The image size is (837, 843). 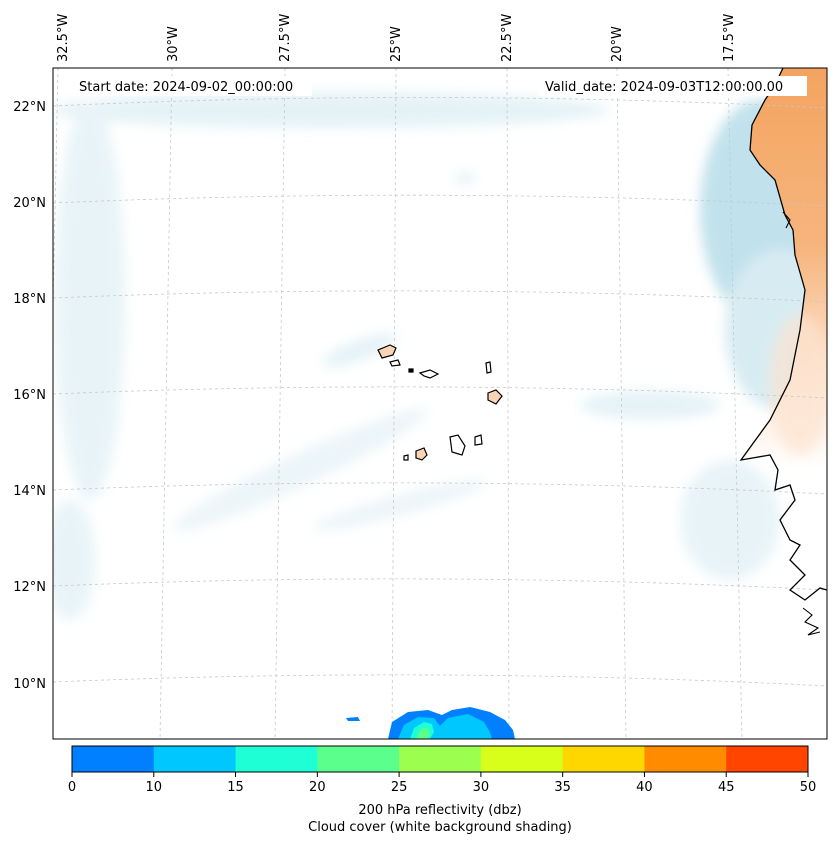 What do you see at coordinates (664, 87) in the screenshot?
I see `valid-date-text: Valid_date: 2024-09-03T12:00:00.00` at bounding box center [664, 87].